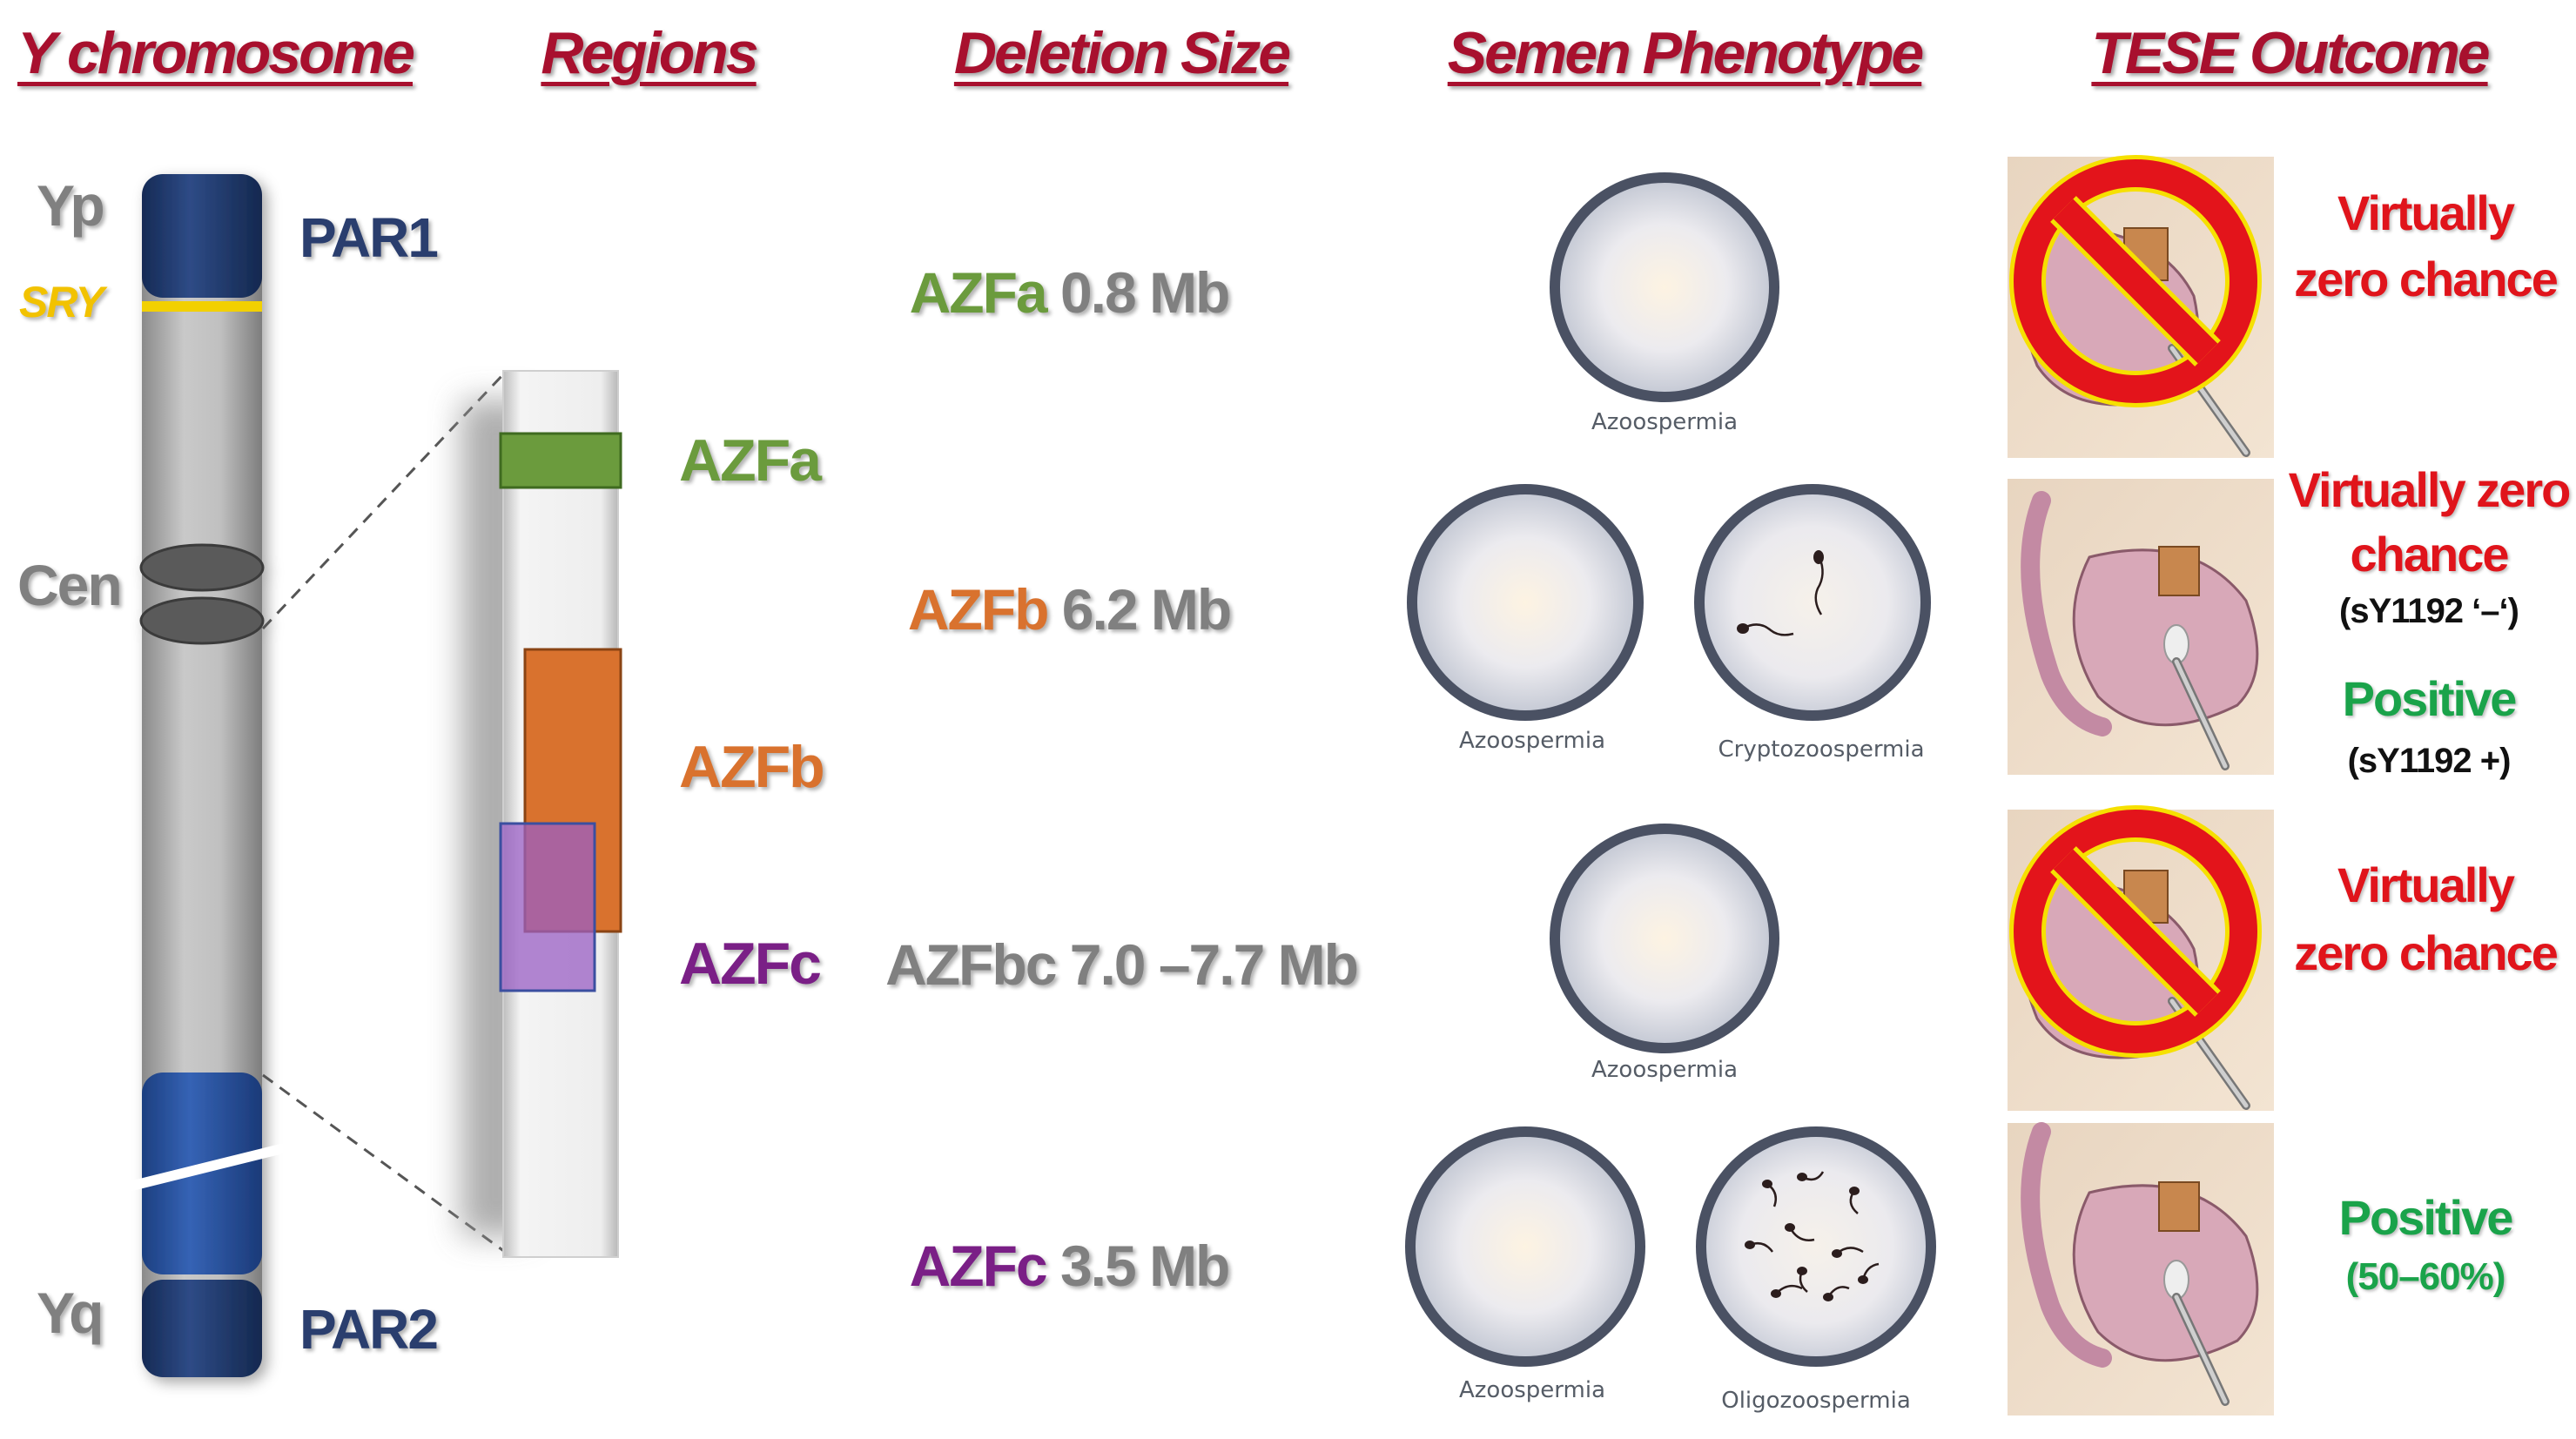  What do you see at coordinates (1685, 53) in the screenshot?
I see `header-semen-phenotype: Semen Phenotype` at bounding box center [1685, 53].